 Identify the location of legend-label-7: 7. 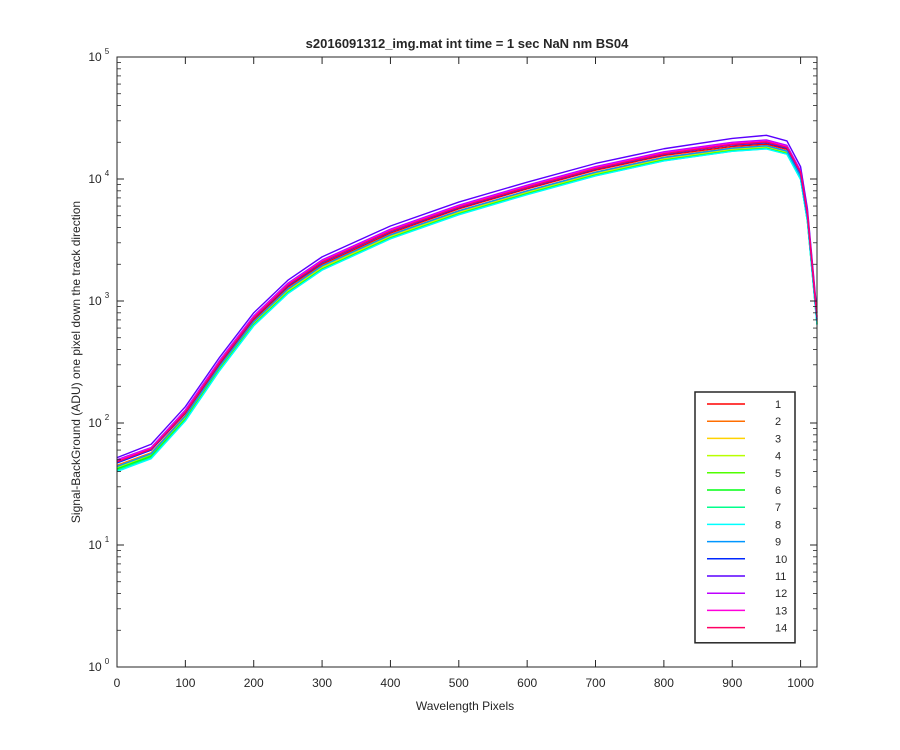
(778, 508).